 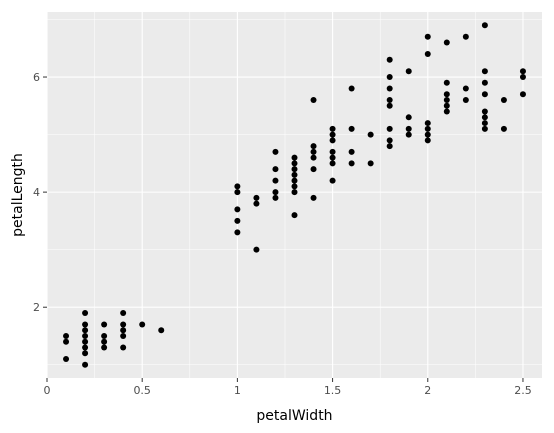 I want to click on y-axis-ticks: 2 4 6, so click(x=40, y=192).